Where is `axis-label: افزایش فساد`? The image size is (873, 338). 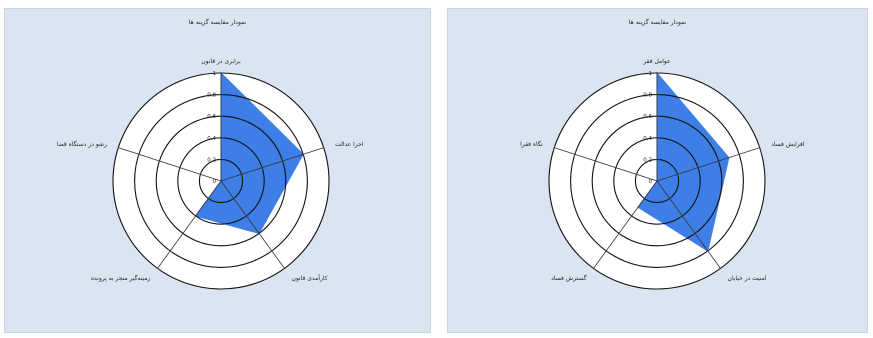 axis-label: افزایش فساد is located at coordinates (788, 144).